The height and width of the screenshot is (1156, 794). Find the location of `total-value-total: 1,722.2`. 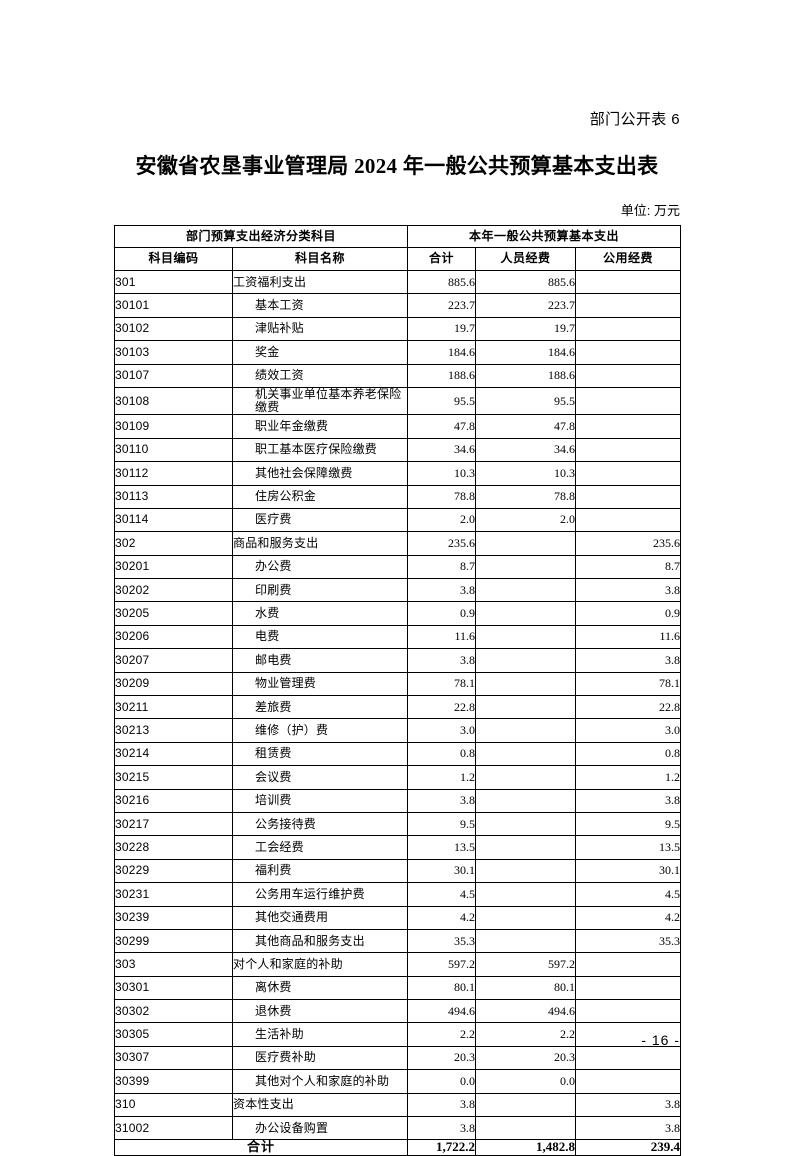

total-value-total: 1,722.2 is located at coordinates (442, 1147).